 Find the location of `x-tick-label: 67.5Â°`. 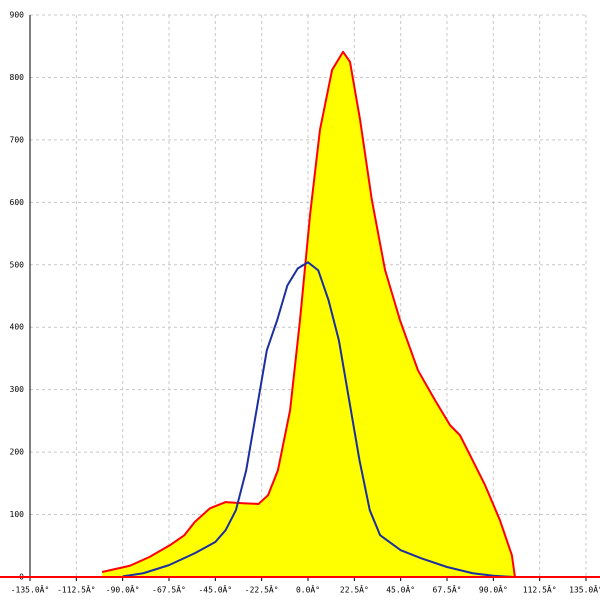

x-tick-label: 67.5Â° is located at coordinates (447, 589).